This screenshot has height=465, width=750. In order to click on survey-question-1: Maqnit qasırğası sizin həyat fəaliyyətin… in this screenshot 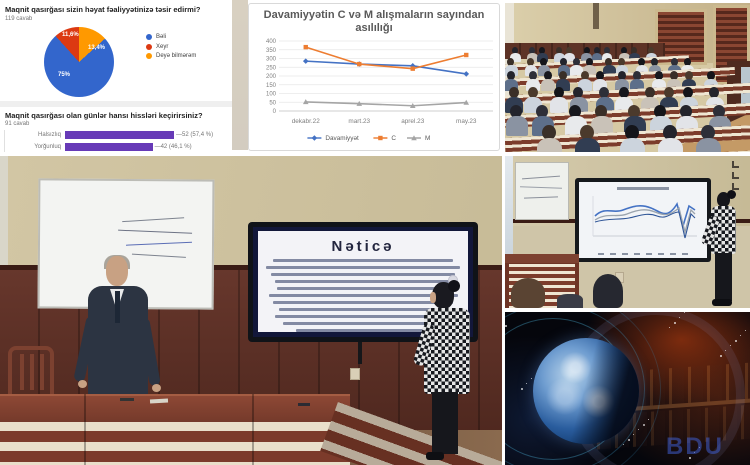, I will do `click(103, 9)`.